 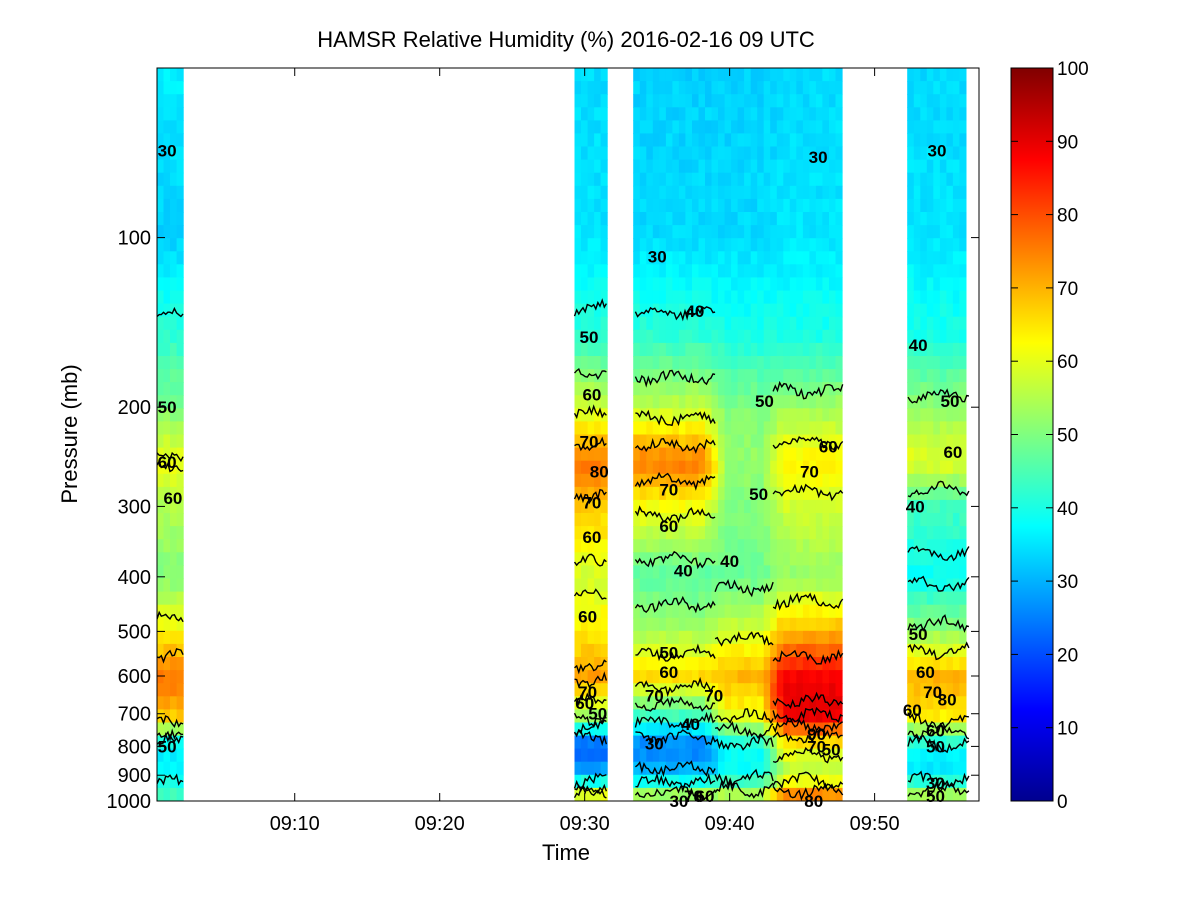 What do you see at coordinates (705, 796) in the screenshot?
I see `contour-label: 60` at bounding box center [705, 796].